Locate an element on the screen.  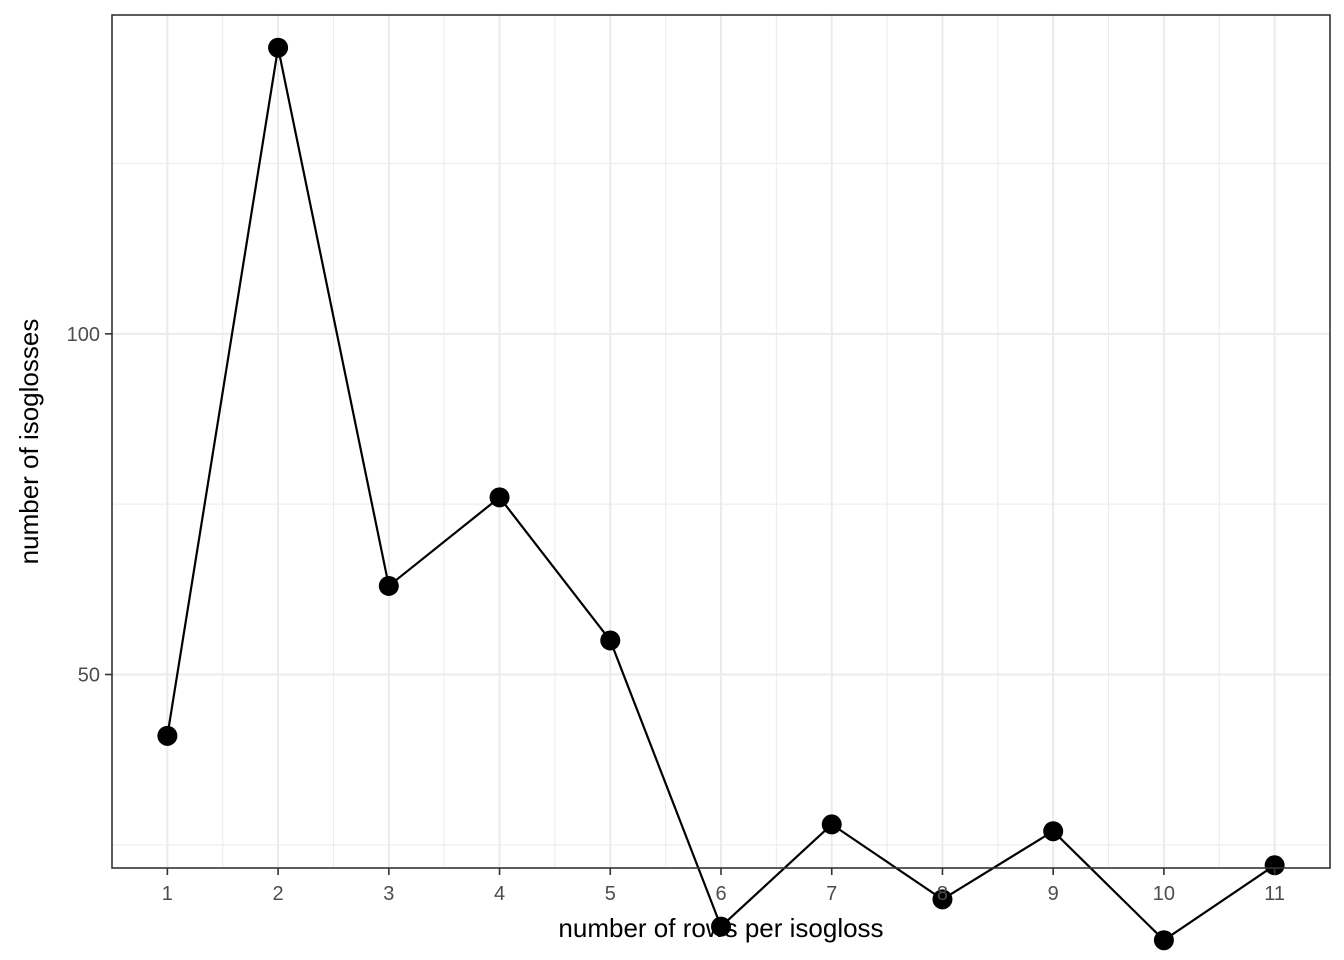
x-tick-label: 5 is located at coordinates (610, 894).